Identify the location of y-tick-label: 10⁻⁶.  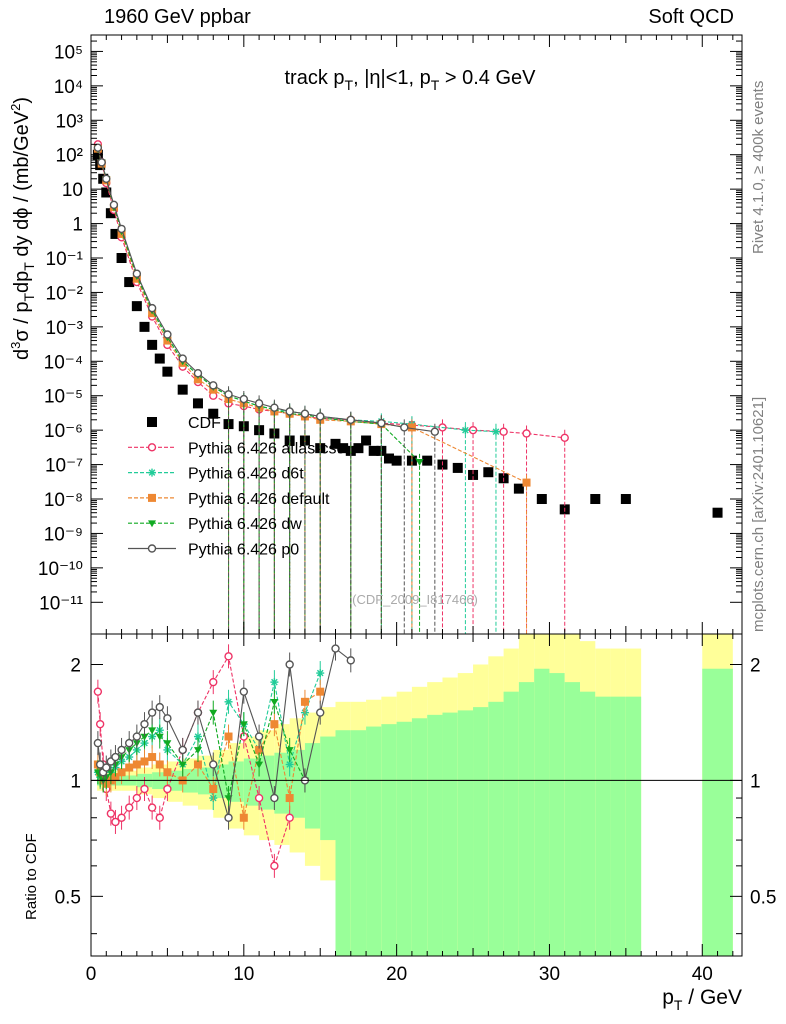
(63, 431).